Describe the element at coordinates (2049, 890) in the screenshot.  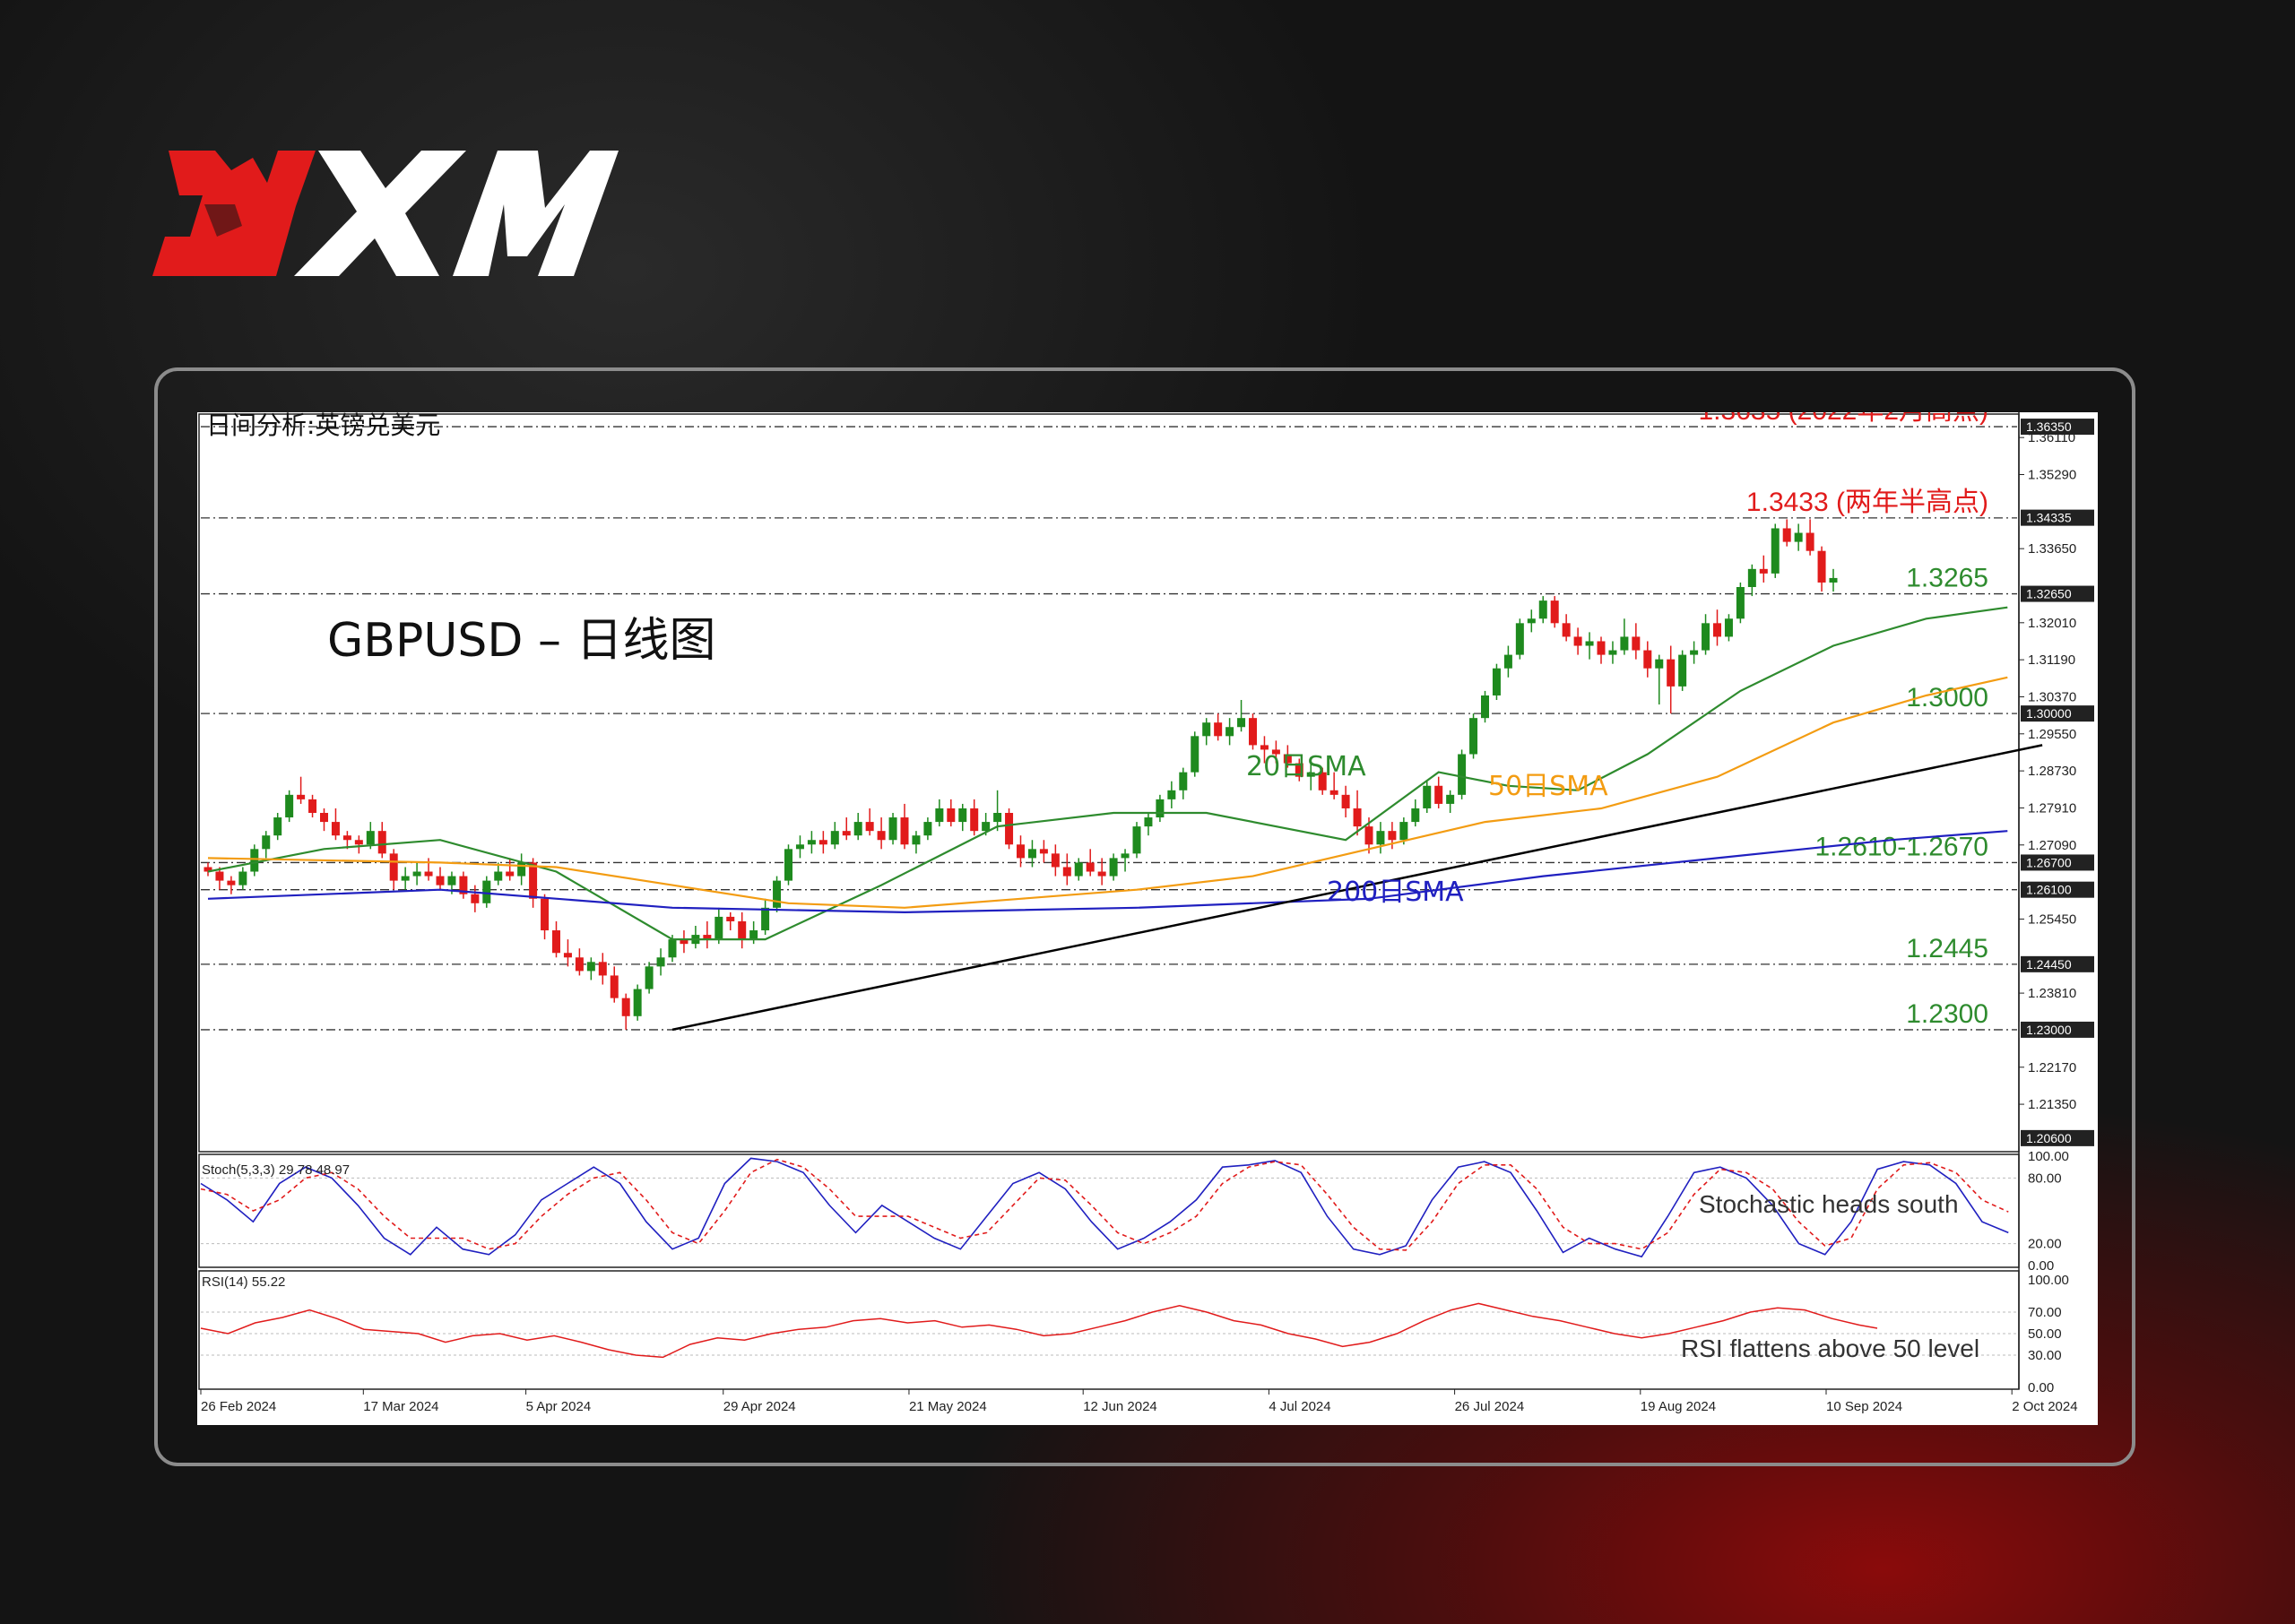
I see `price-highlight-label: 1.26100` at that location.